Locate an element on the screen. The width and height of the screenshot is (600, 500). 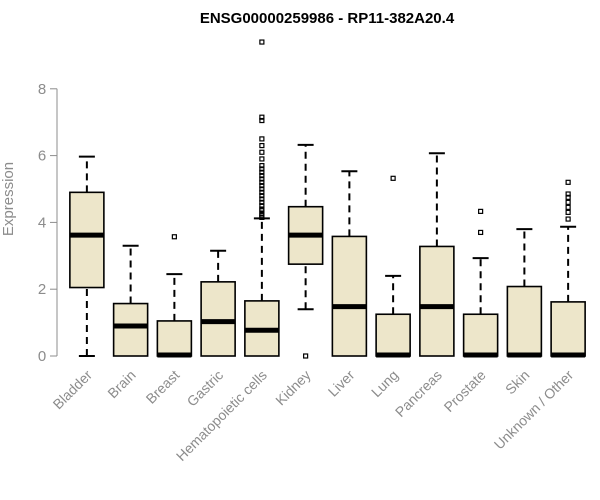
y-tick-label: 8 is located at coordinates (42, 89).